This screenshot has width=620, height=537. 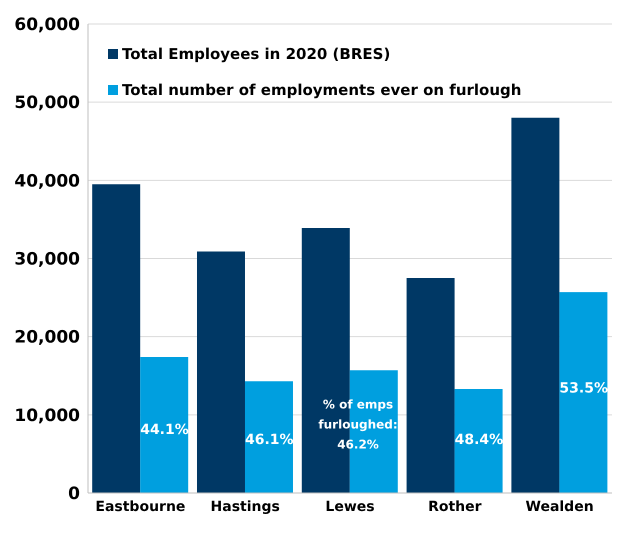 I want to click on x-tick-label: Lewes, so click(x=350, y=506).